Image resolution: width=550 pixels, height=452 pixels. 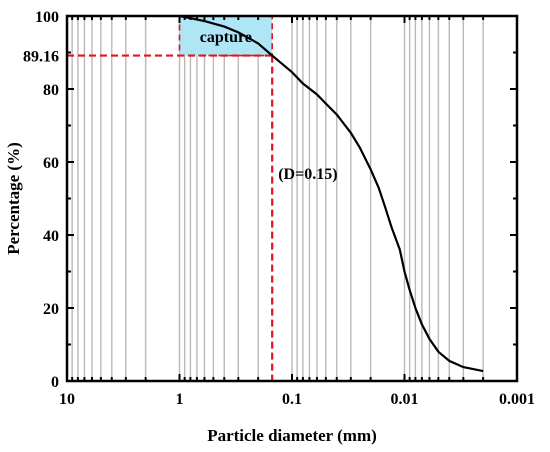 I want to click on x-tick-label: 0.001, so click(x=517, y=399).